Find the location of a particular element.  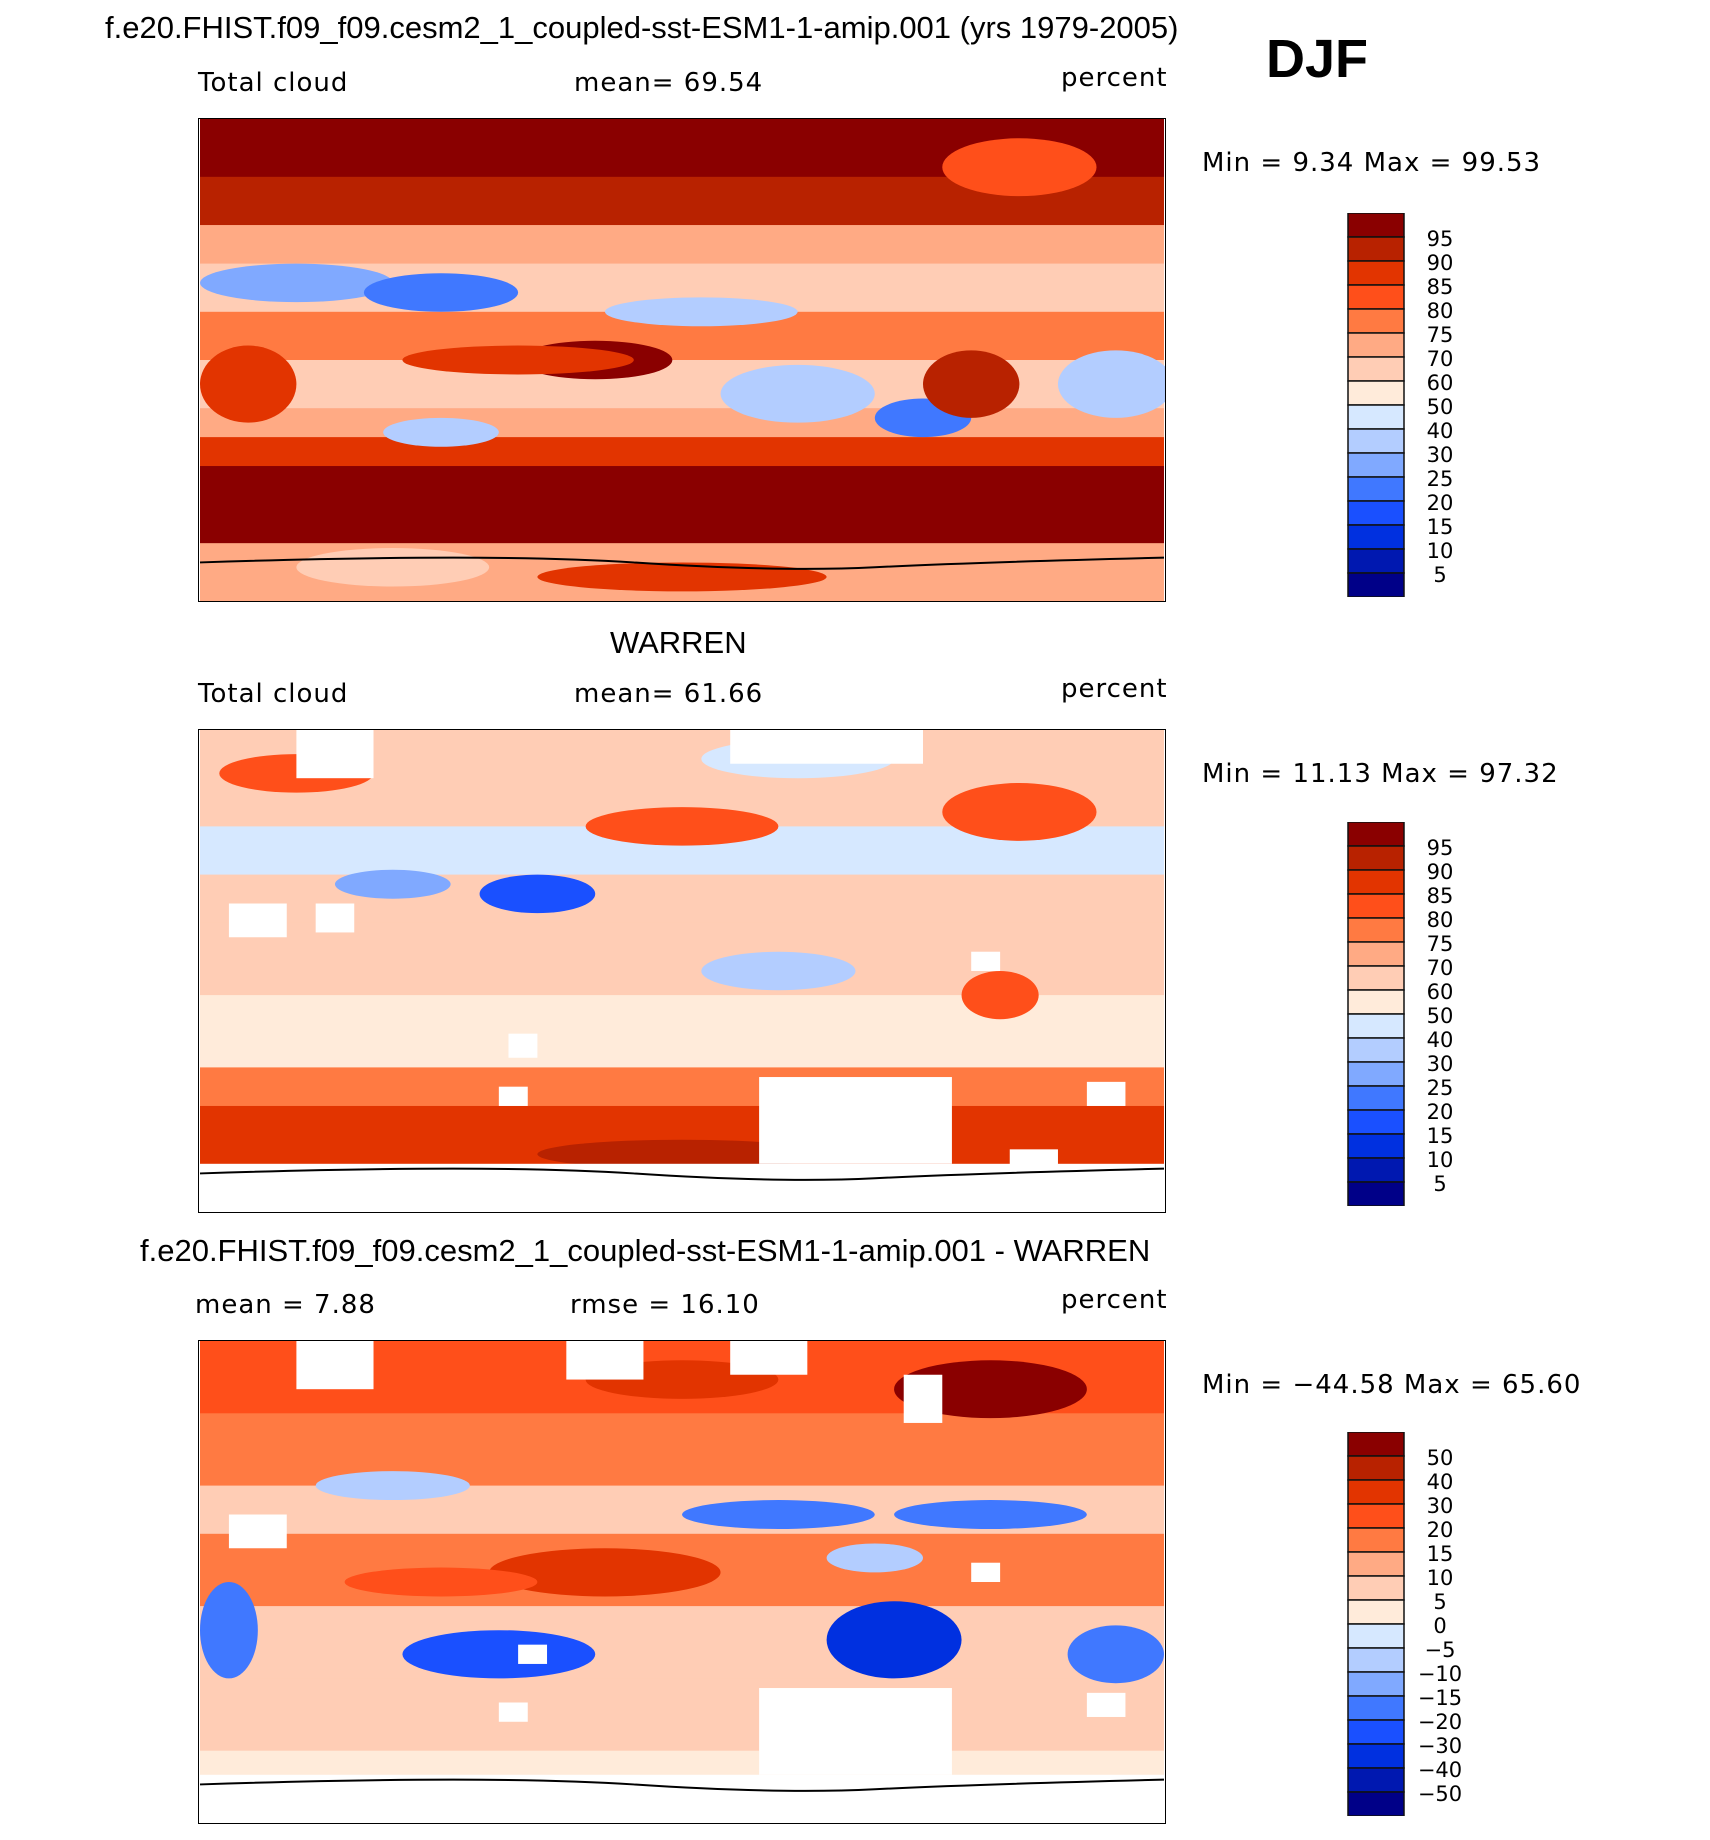

panel2-map is located at coordinates (682, 971).